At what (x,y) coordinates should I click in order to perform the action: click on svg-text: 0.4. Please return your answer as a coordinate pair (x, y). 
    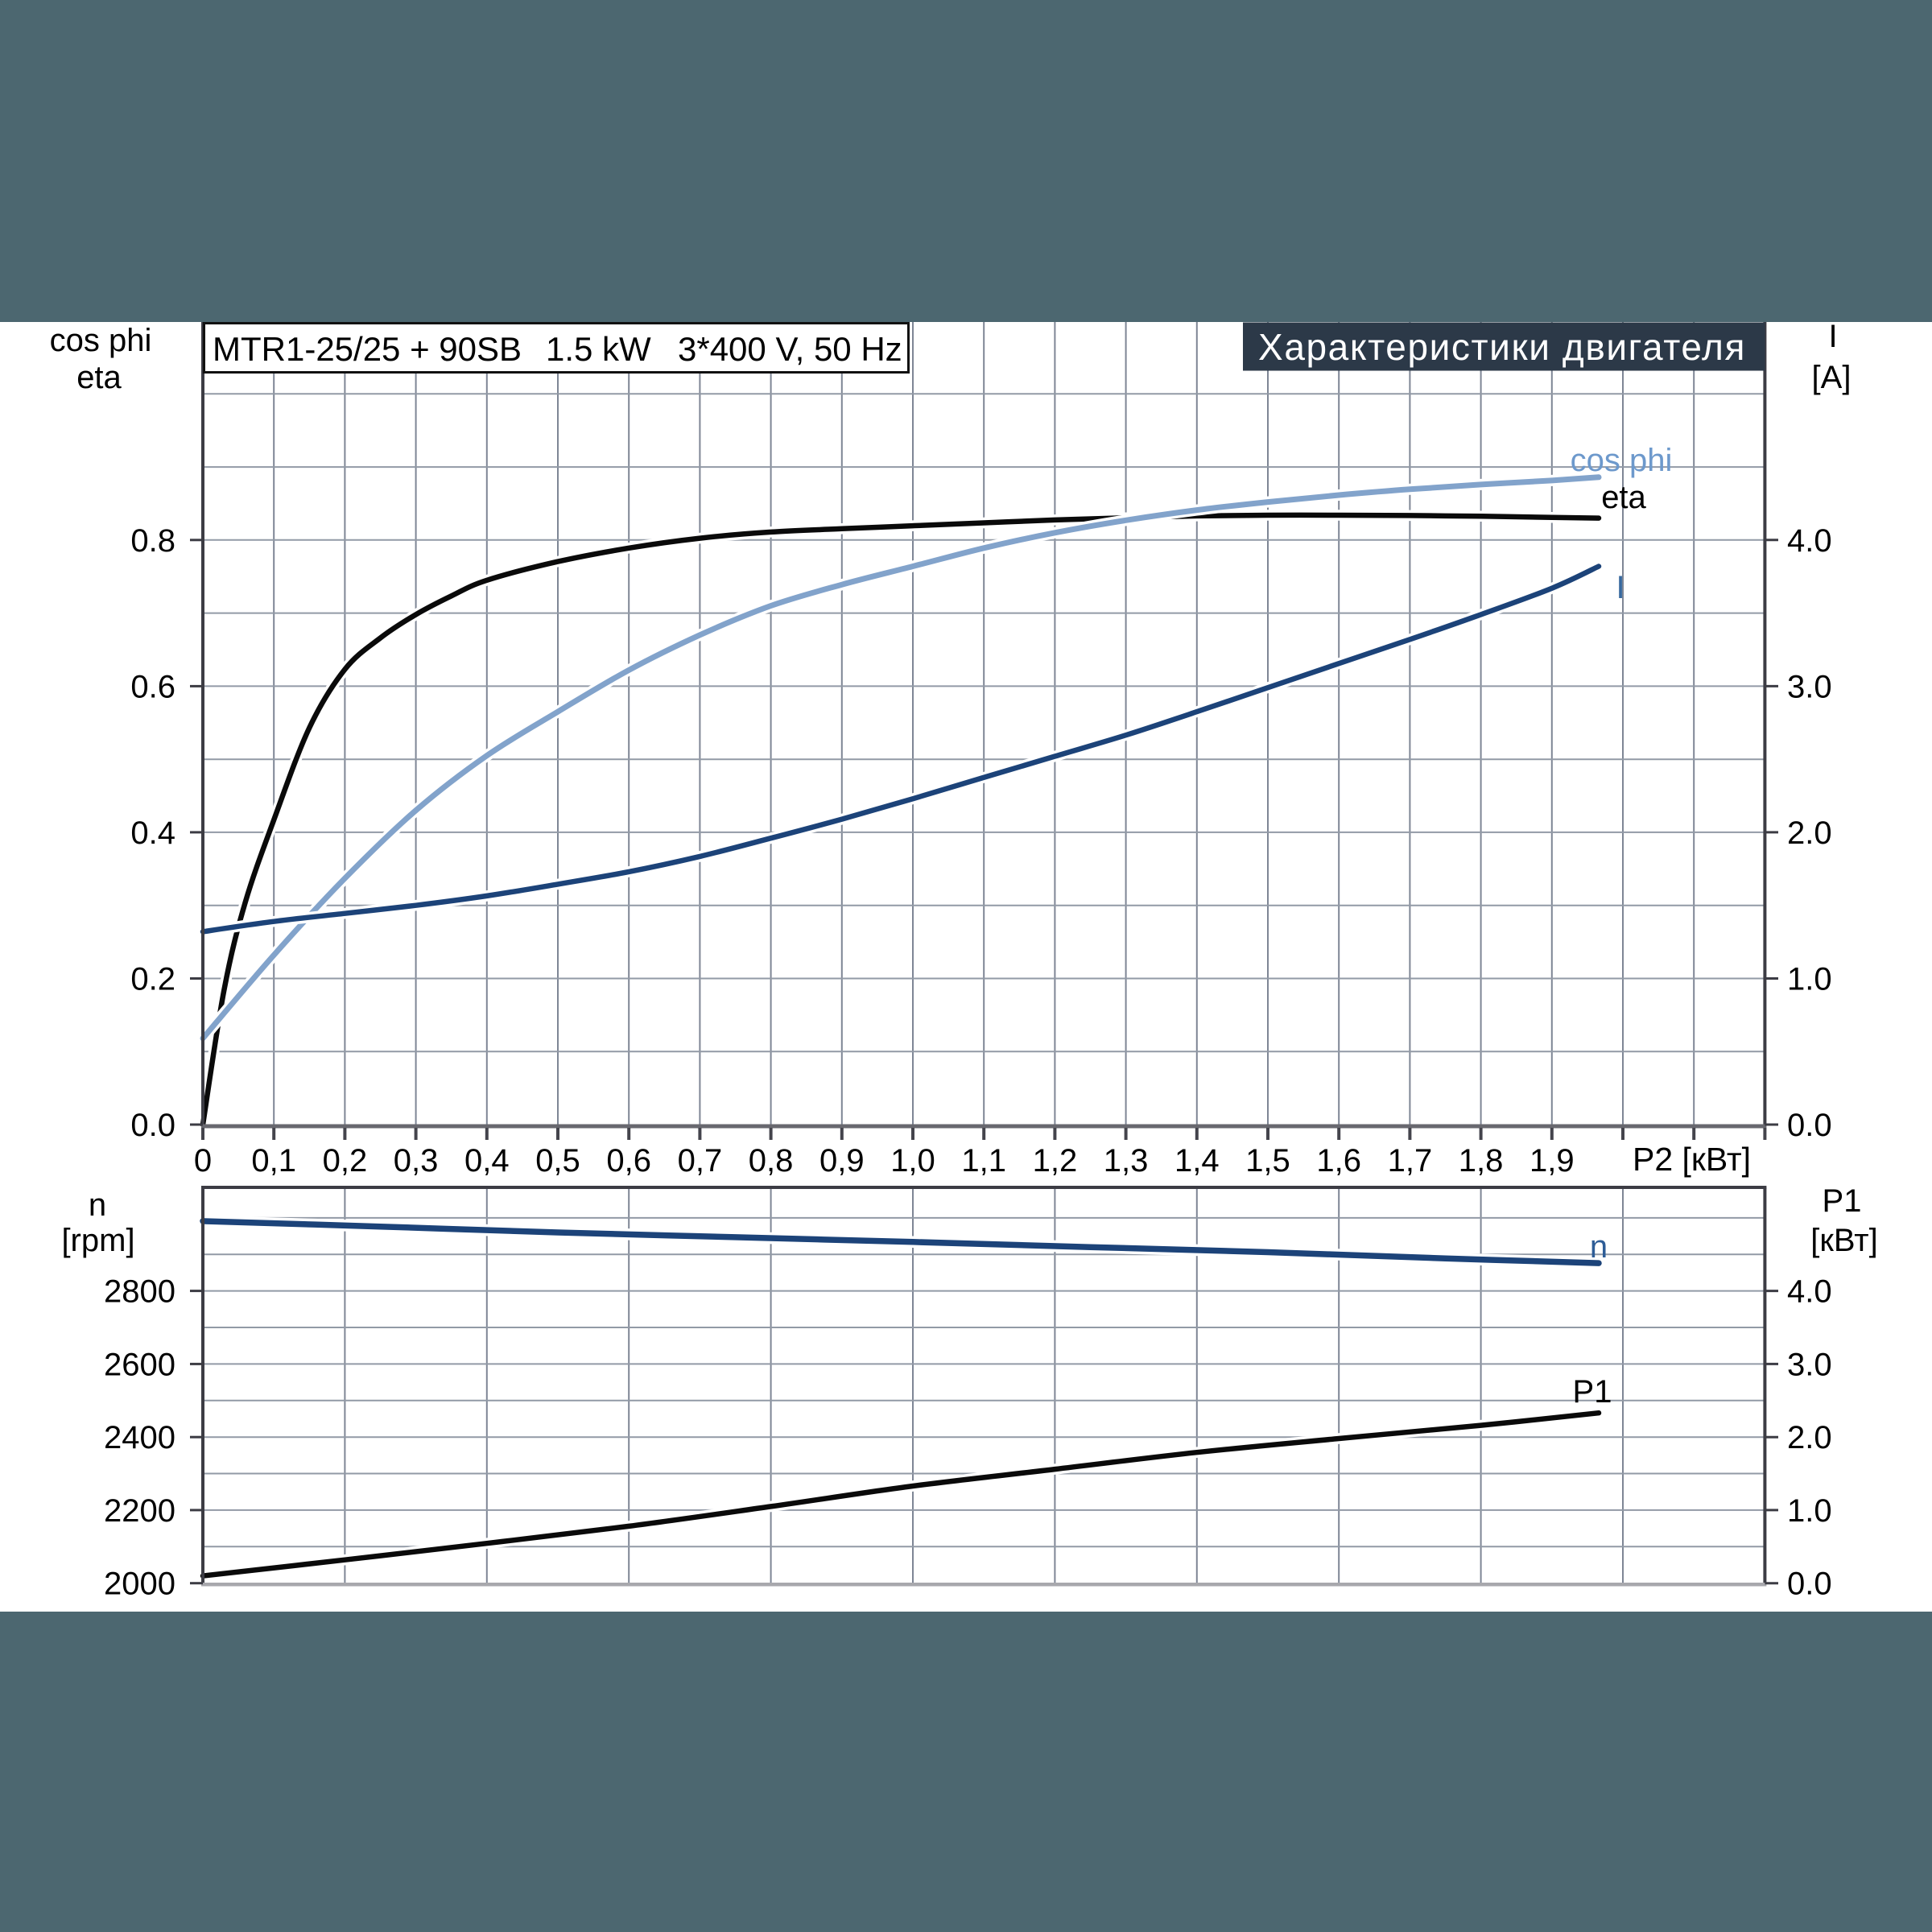
    Looking at the image, I should click on (152, 833).